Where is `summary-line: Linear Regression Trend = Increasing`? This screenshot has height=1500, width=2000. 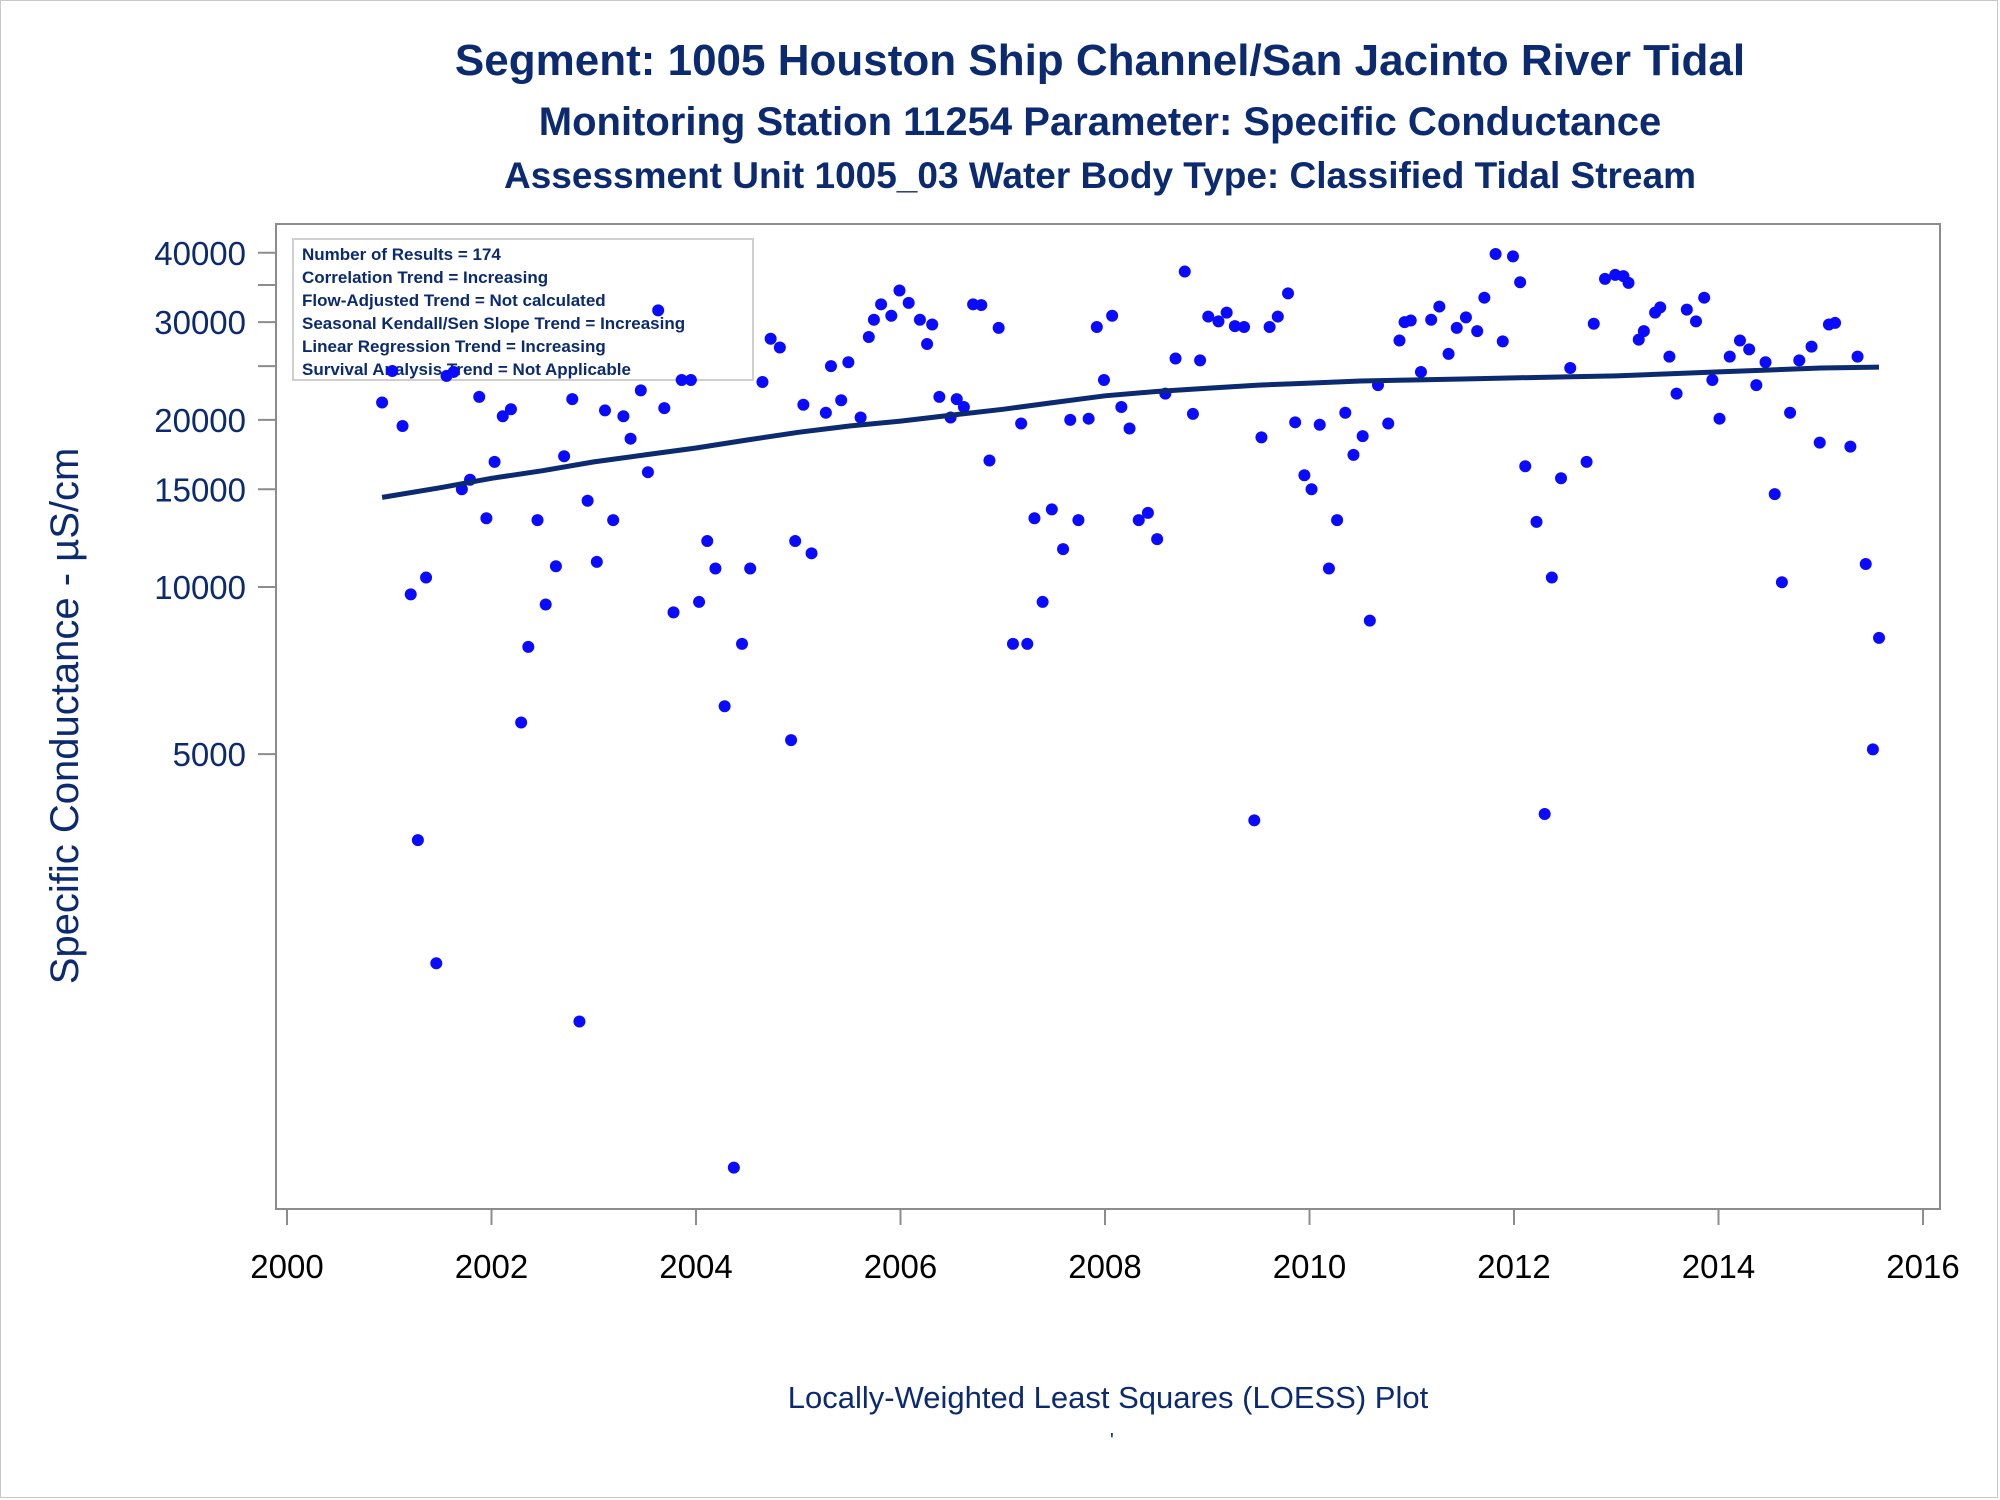
summary-line: Linear Regression Trend = Increasing is located at coordinates (454, 346).